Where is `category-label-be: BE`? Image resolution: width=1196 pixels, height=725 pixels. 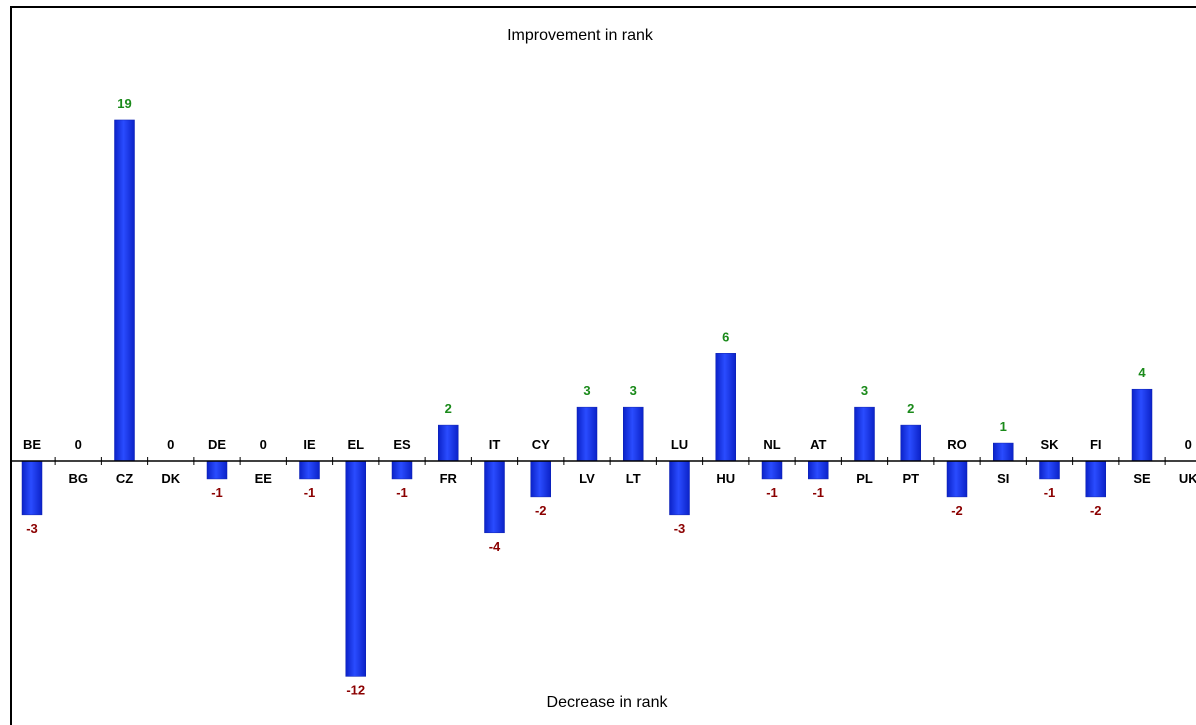
category-label-be: BE is located at coordinates (32, 444).